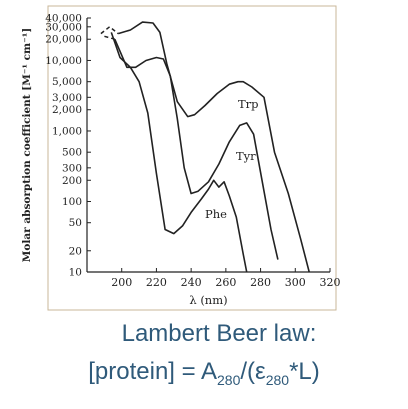  Describe the element at coordinates (253, 371) in the screenshot. I see `formula-mid: /(ε` at that location.